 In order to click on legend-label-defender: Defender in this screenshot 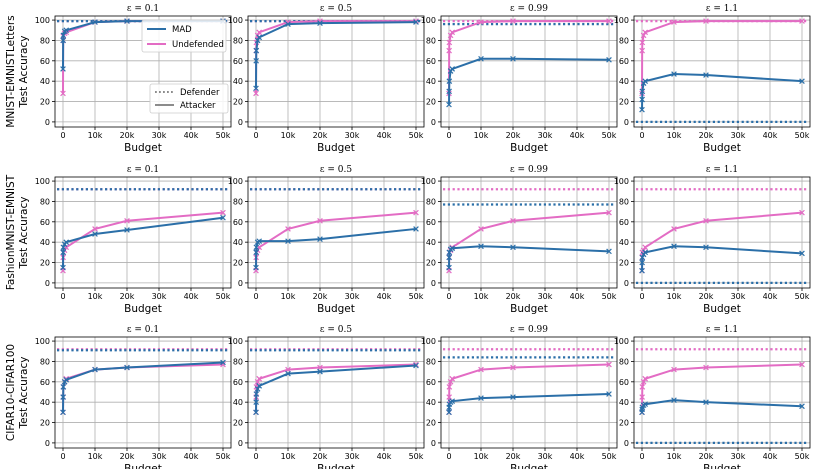, I will do `click(200, 93)`.